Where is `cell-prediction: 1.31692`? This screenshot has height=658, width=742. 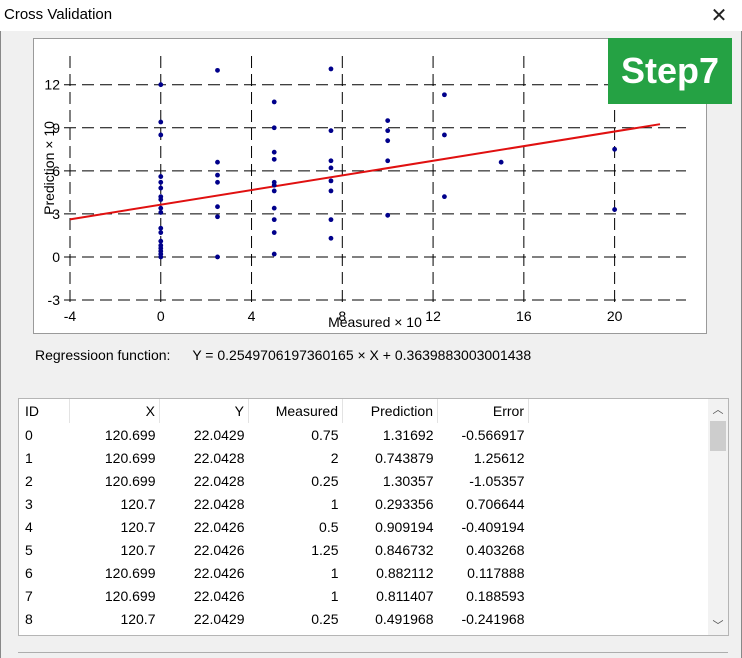
cell-prediction: 1.31692 is located at coordinates (408, 434).